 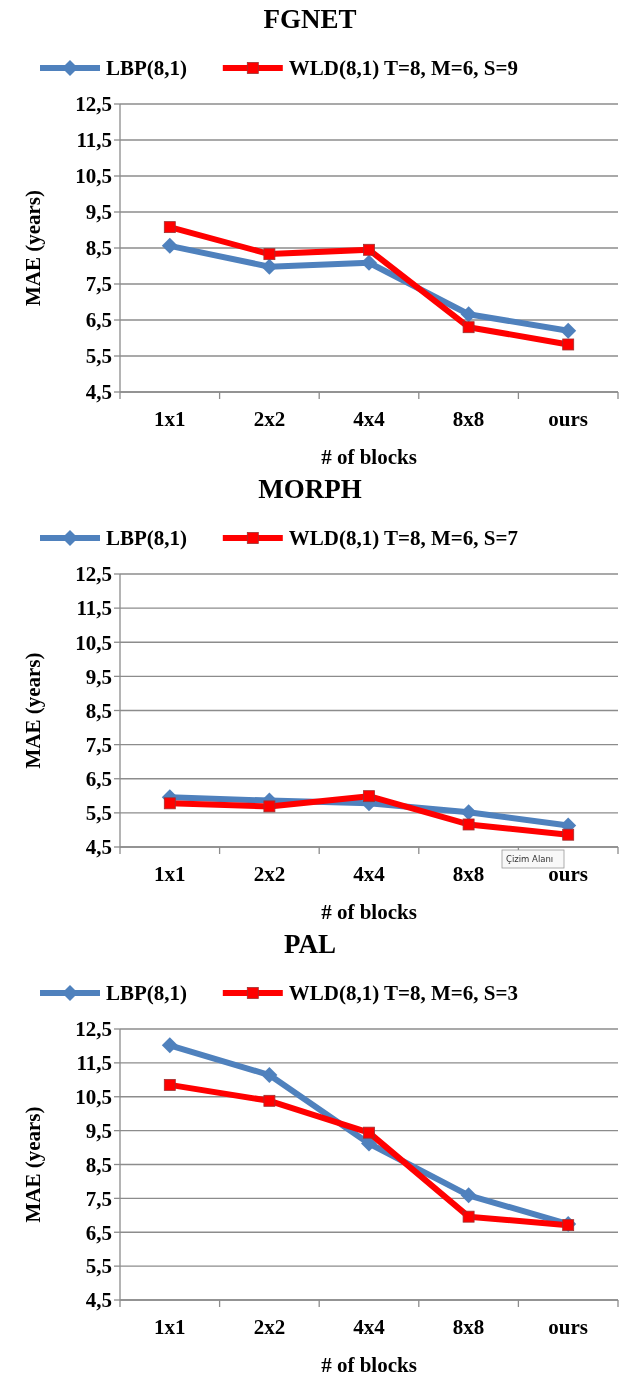 I want to click on legend-label: WLD(8,1) T=8, M=6, S=3, so click(x=403, y=993).